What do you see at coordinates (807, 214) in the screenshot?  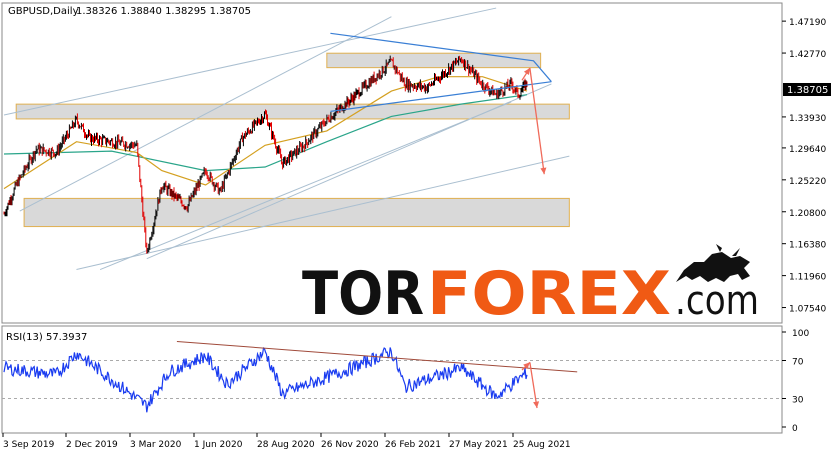 I see `price-tick-label: 1.20800` at bounding box center [807, 214].